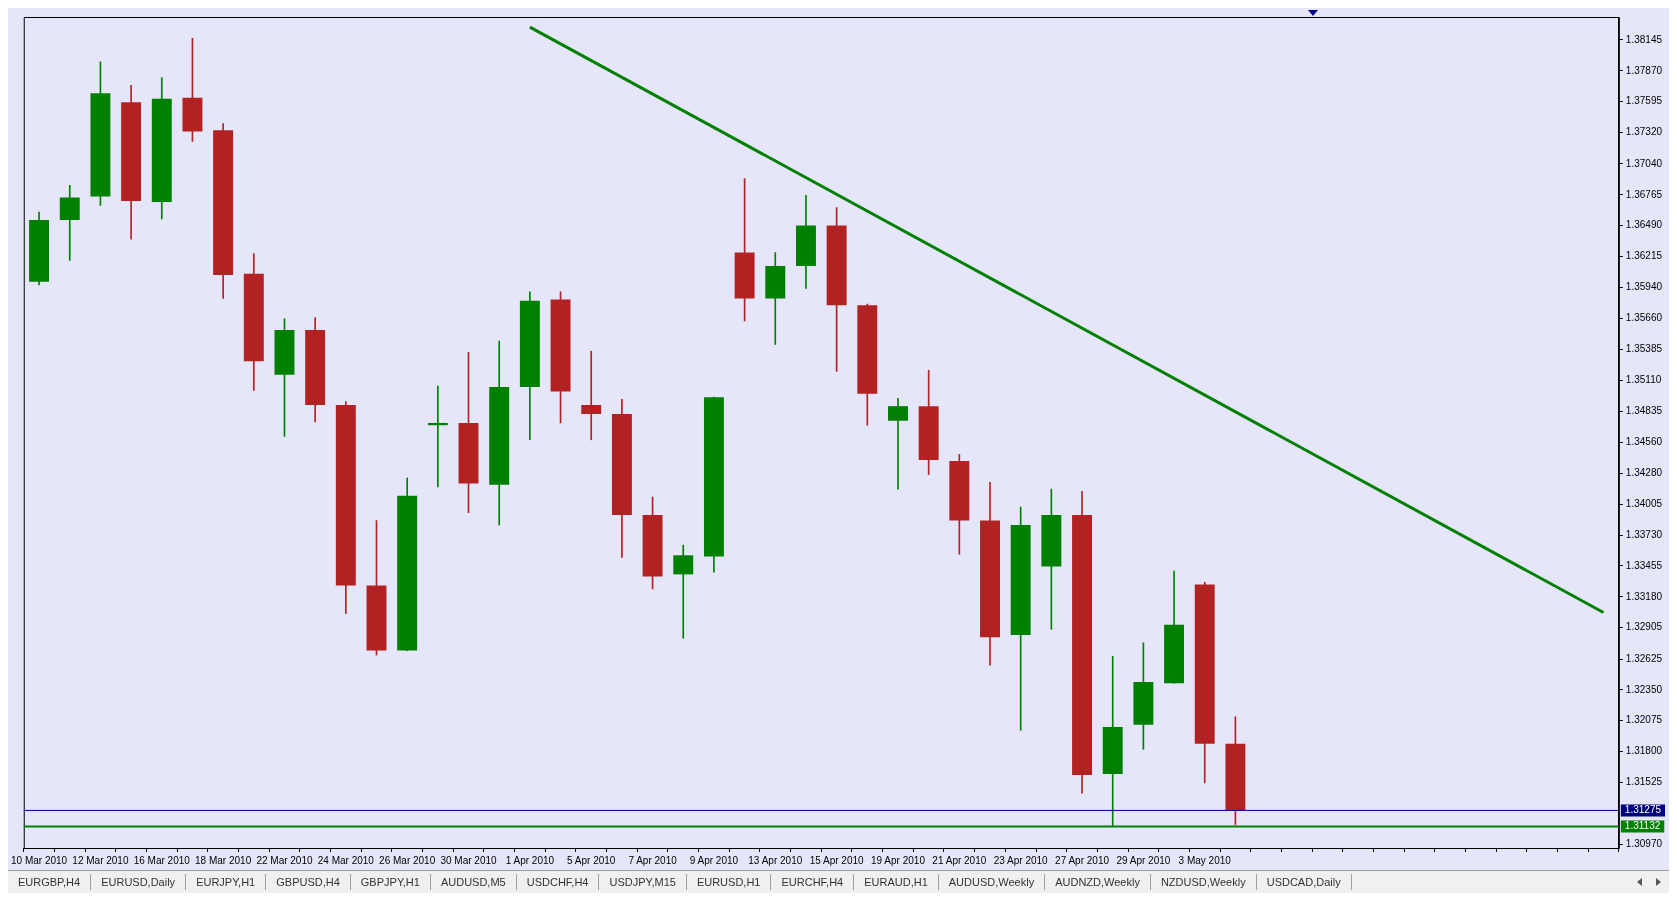 The width and height of the screenshot is (1677, 901). Describe the element at coordinates (1644, 441) in the screenshot. I see `y-tick-label: 1.34560` at that location.